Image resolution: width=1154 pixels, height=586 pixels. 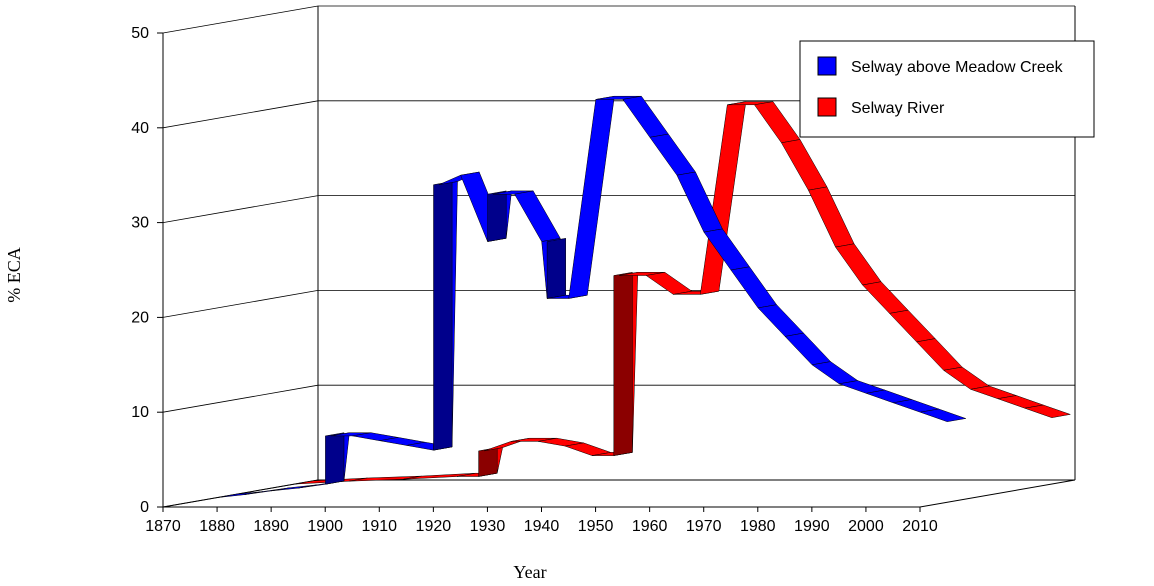 I want to click on y-tick-label-3: 30, so click(x=140, y=223).